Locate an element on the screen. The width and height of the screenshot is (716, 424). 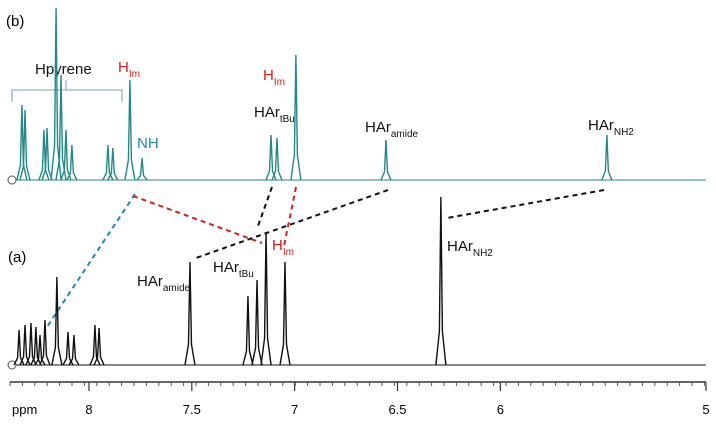
annotation-text: Hpyrene is located at coordinates (63, 69).